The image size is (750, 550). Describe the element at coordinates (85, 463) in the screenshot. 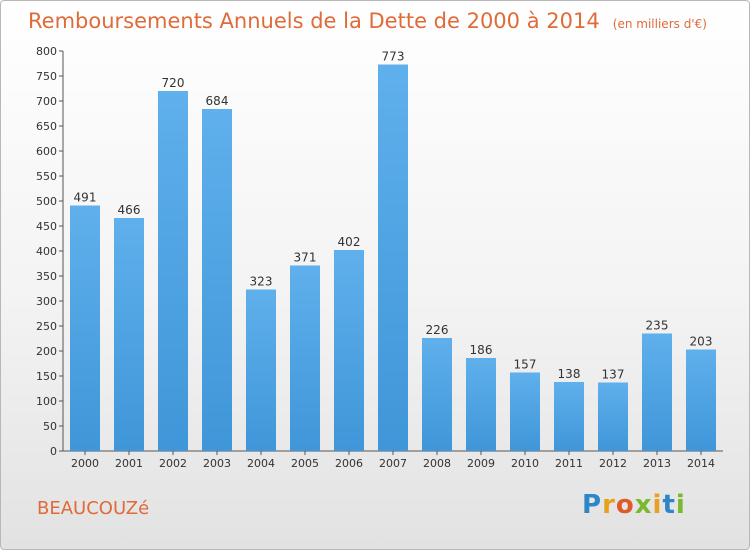

I see `x-tick-label-2000: 2000` at that location.